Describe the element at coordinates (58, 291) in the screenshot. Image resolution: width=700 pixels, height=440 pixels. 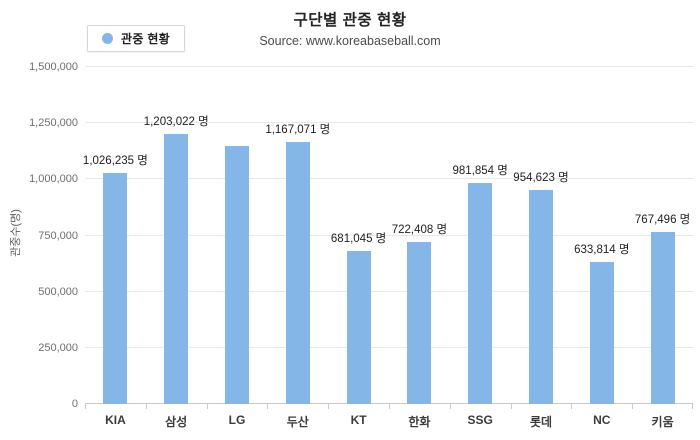
I see `y-axis-tick-label: 500,000` at that location.